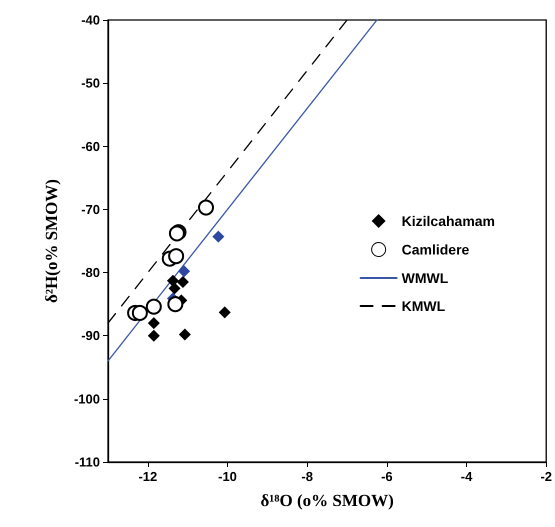 The image size is (555, 527). Describe the element at coordinates (467, 476) in the screenshot. I see `x-tick-label: -4` at that location.